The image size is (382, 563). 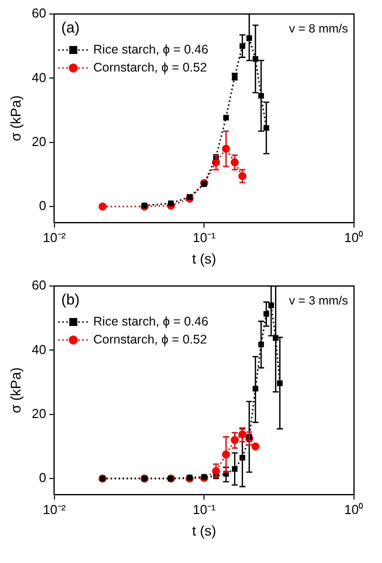 What do you see at coordinates (318, 300) in the screenshot?
I see `annotation: v = 3 mm/s` at bounding box center [318, 300].